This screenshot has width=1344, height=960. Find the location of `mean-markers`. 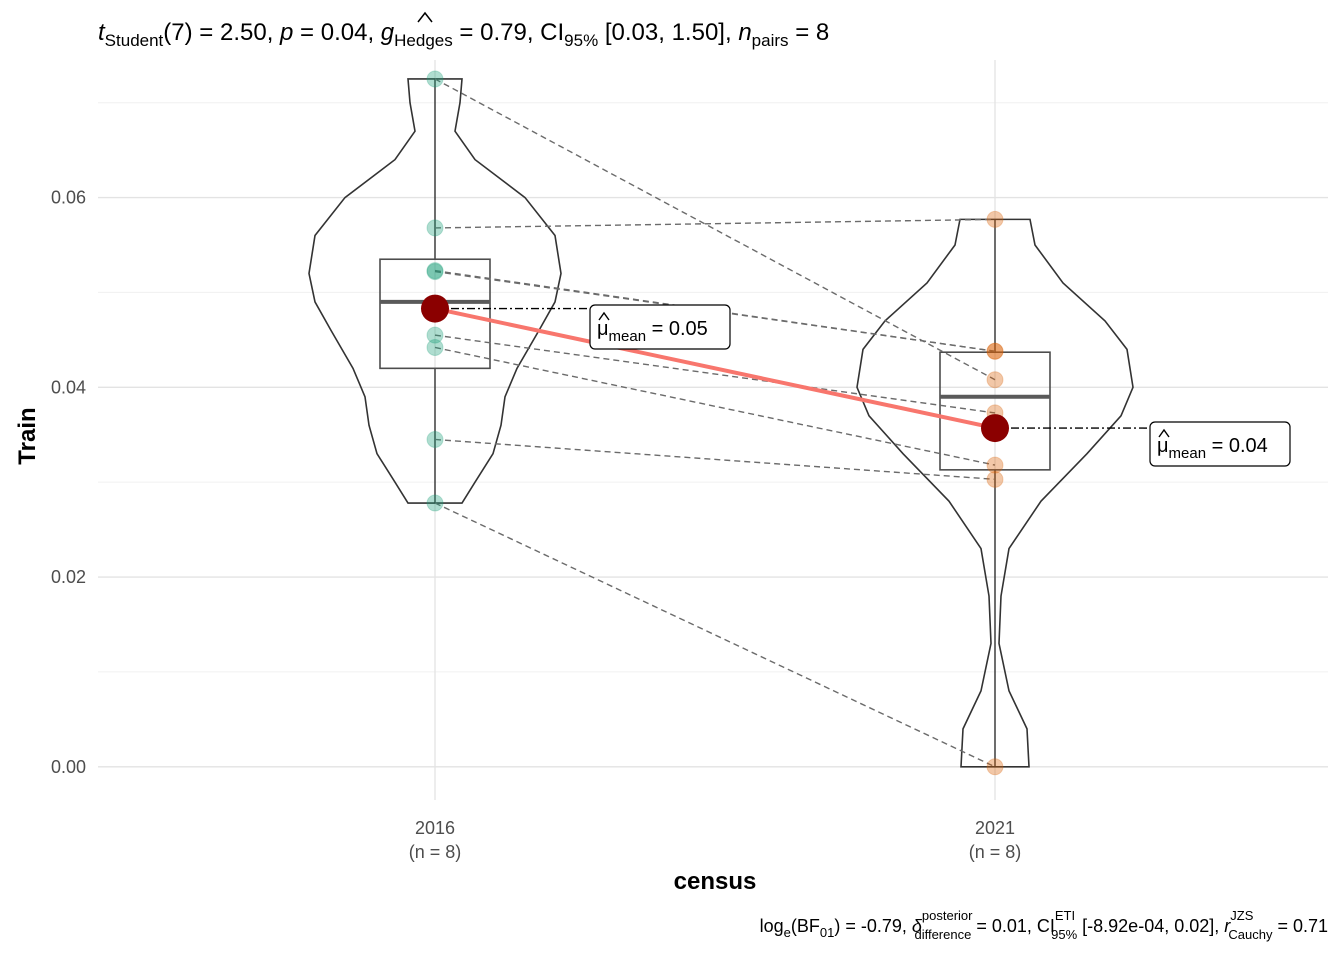

mean-markers is located at coordinates (785, 368).